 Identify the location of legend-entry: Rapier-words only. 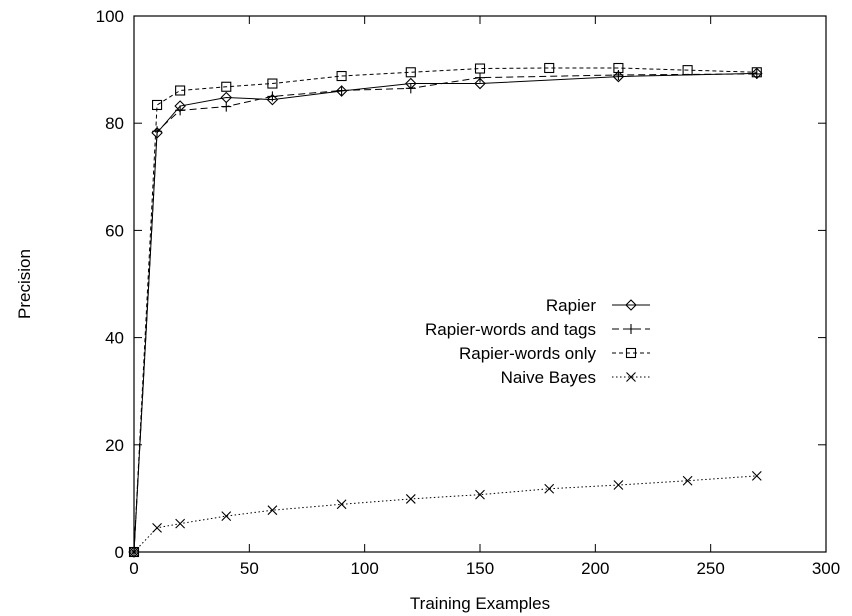
(554, 353).